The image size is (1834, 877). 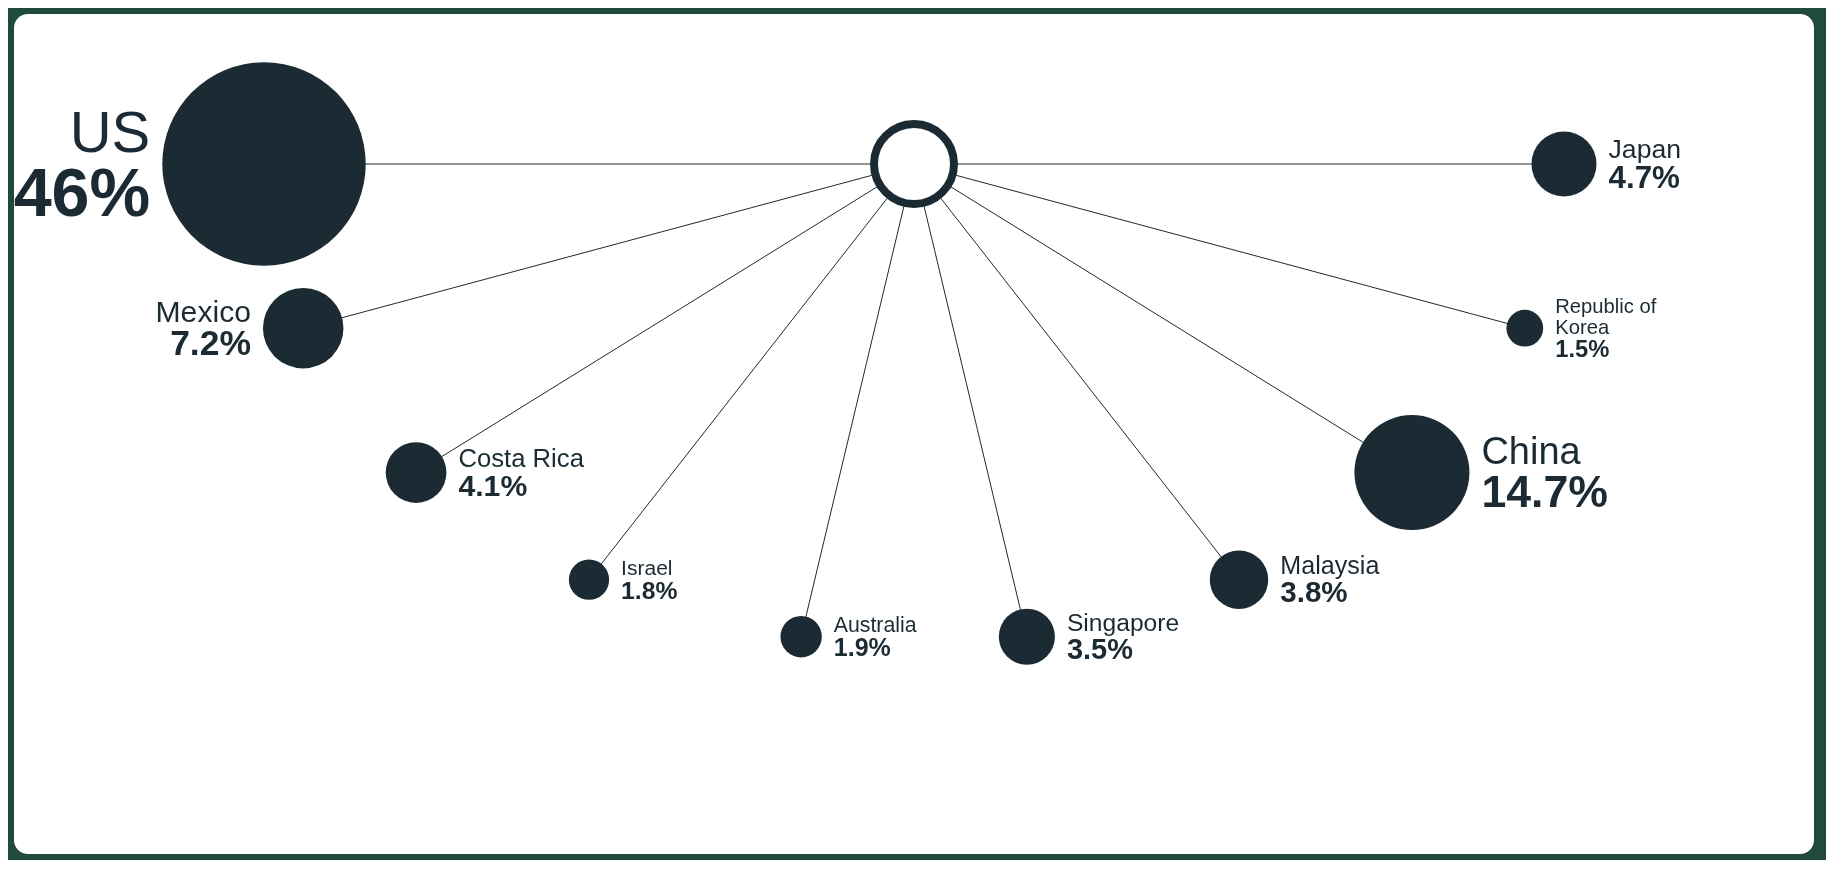 What do you see at coordinates (1645, 149) in the screenshot?
I see `category-label: Japan` at bounding box center [1645, 149].